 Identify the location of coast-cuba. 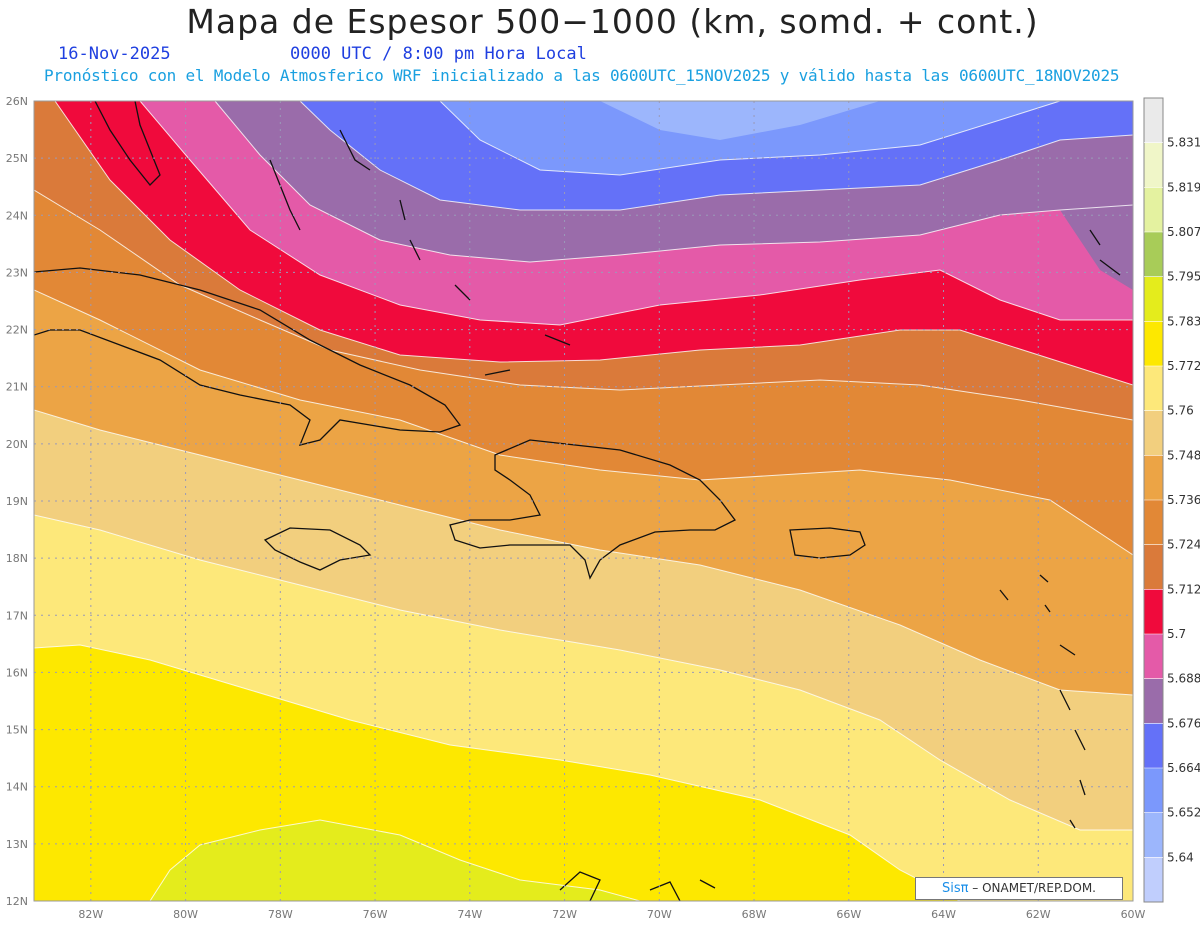
(248, 356).